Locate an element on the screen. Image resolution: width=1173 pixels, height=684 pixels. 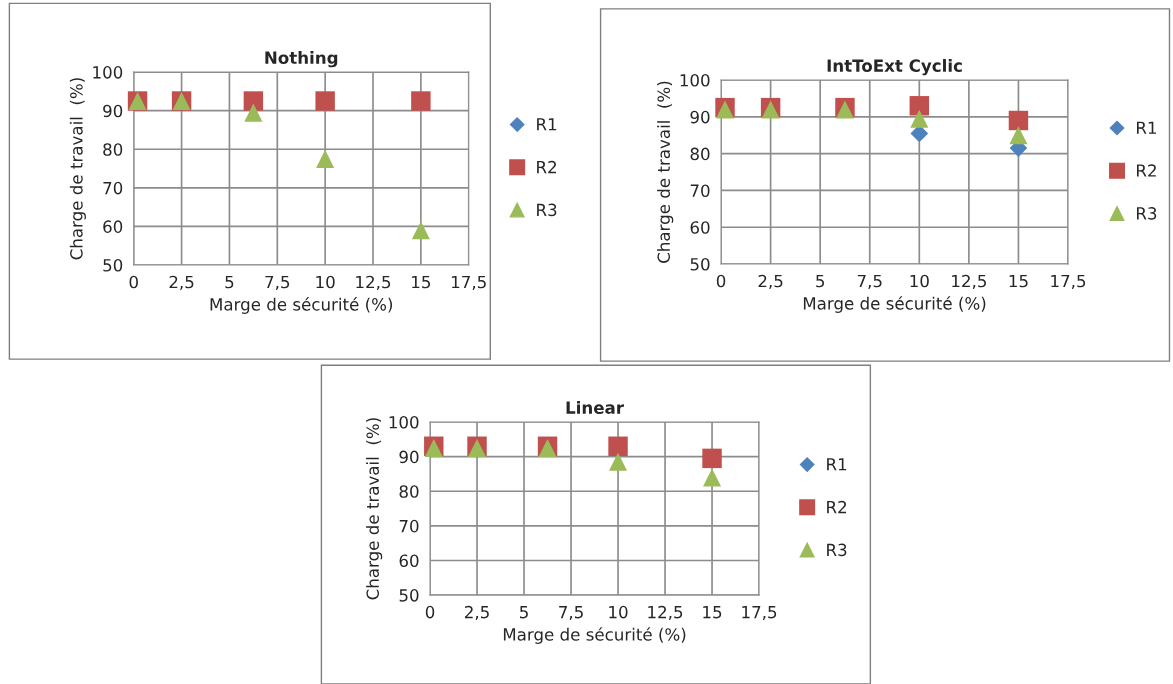
chart-title: IntToExt Cyclic is located at coordinates (894, 67).